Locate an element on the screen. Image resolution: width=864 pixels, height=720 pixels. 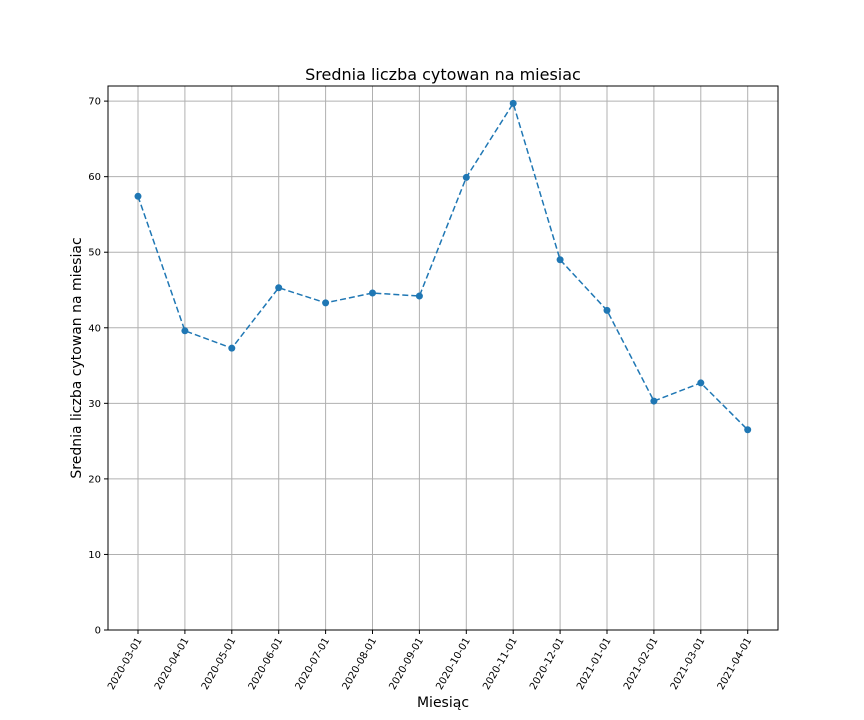
x-axis-title: Miesiąc is located at coordinates (443, 703).